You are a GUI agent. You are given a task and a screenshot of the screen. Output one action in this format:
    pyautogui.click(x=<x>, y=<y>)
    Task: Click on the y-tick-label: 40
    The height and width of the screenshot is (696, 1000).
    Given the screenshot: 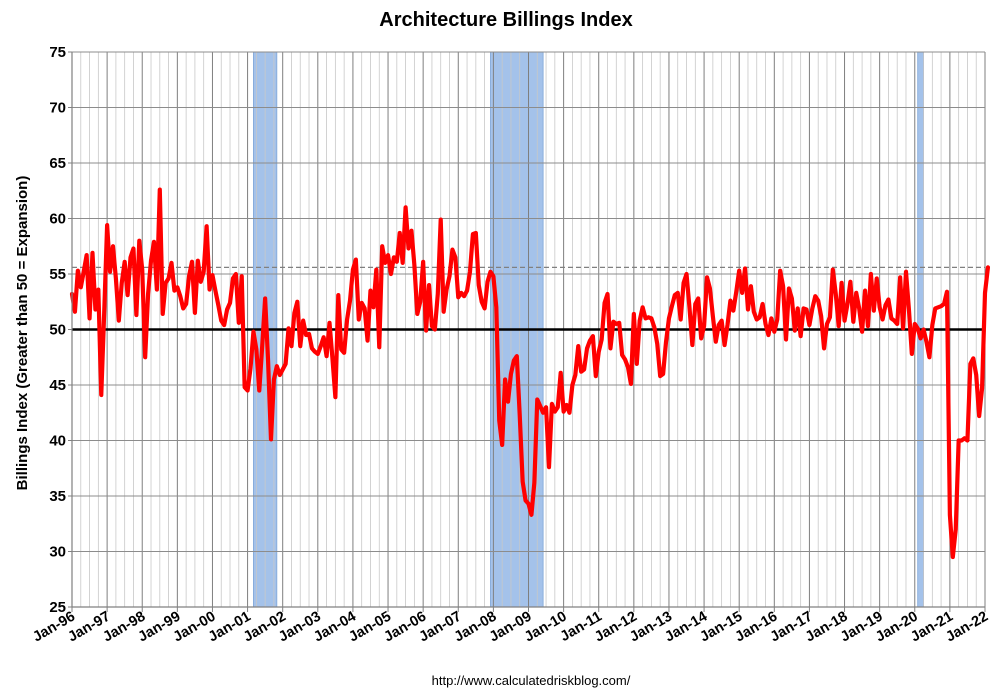 What is the action you would take?
    pyautogui.click(x=57, y=441)
    